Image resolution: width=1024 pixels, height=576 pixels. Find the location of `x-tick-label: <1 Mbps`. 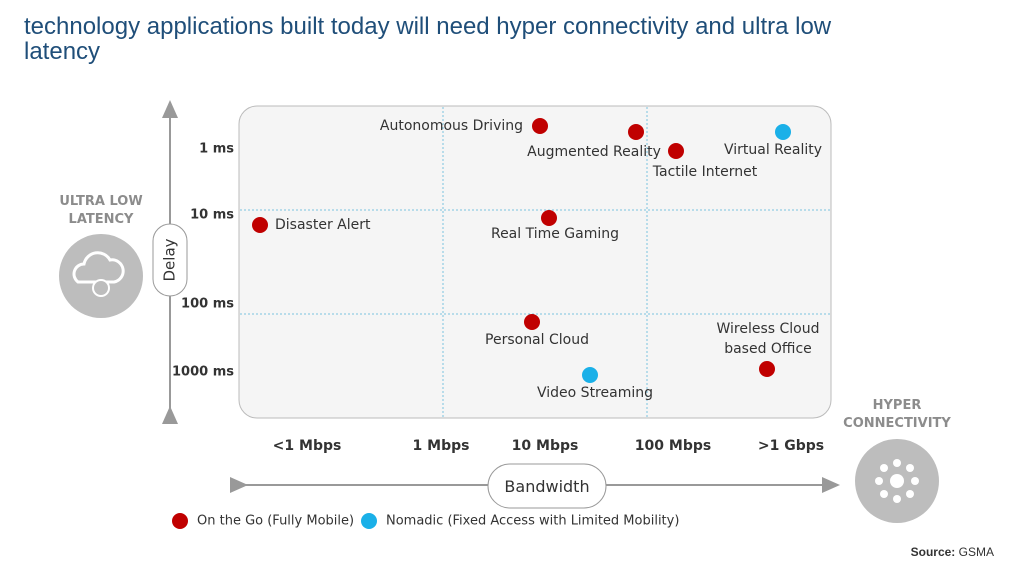

x-tick-label: <1 Mbps is located at coordinates (307, 446).